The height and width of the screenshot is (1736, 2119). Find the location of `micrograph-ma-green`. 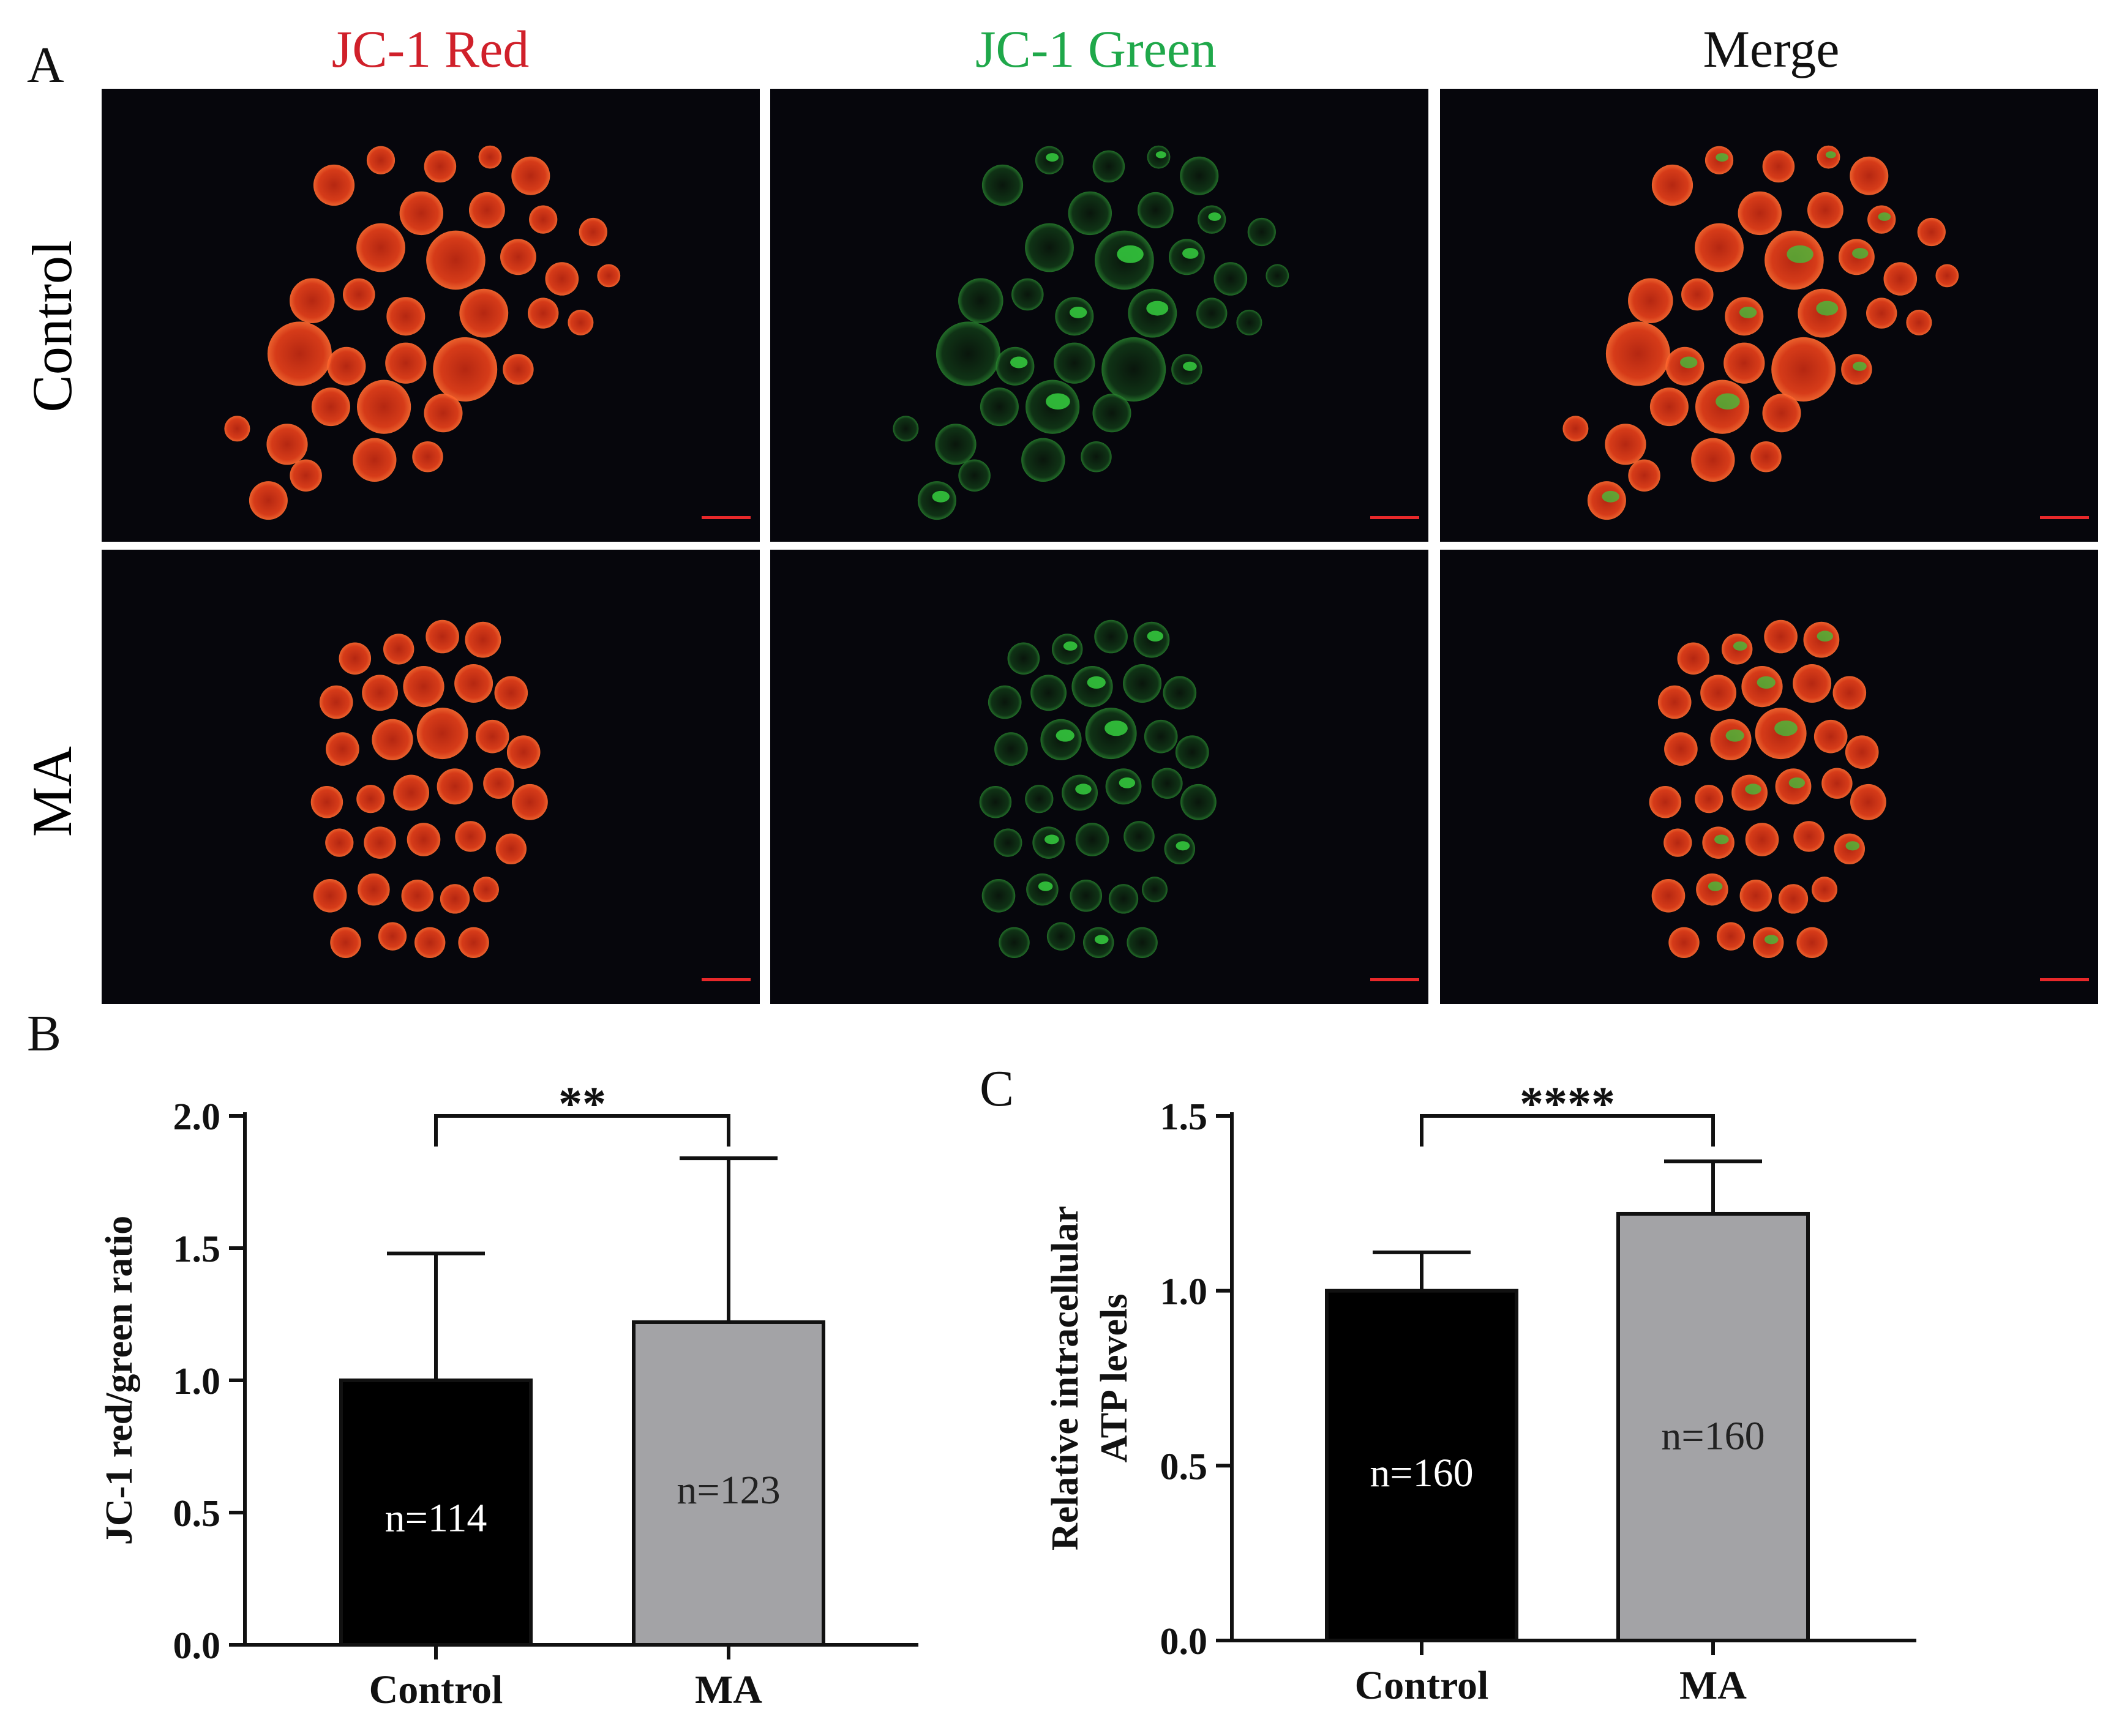

micrograph-ma-green is located at coordinates (1099, 777).